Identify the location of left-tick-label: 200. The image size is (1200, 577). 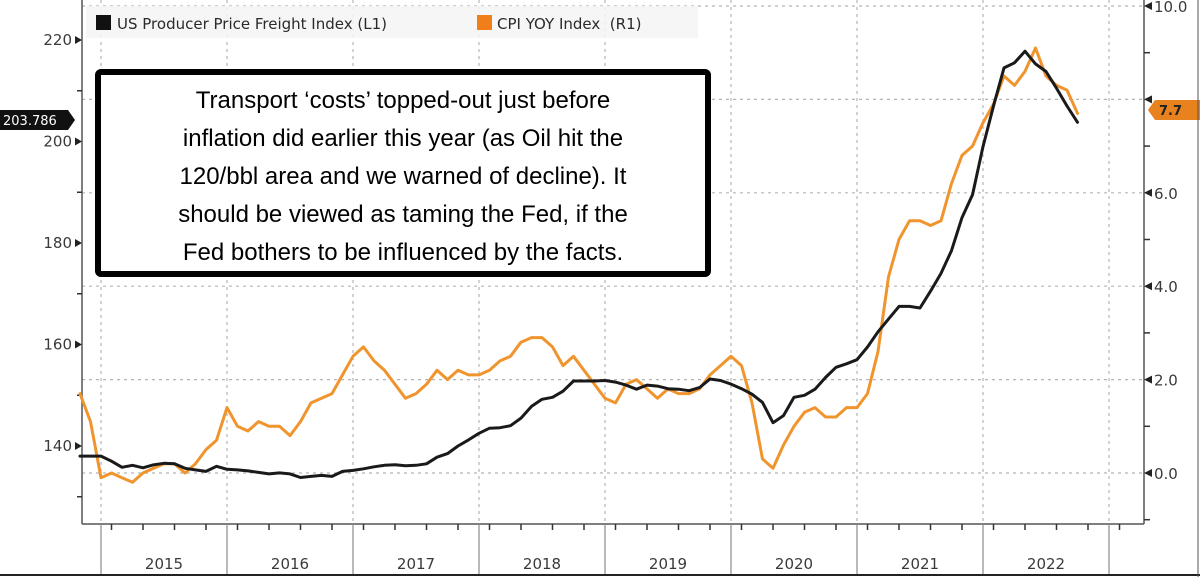
(57, 142).